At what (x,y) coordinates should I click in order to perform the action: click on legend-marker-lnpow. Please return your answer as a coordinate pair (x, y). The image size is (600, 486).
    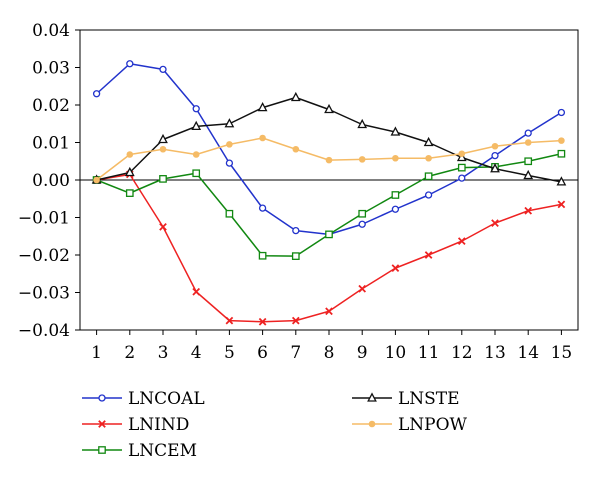
    Looking at the image, I should click on (372, 424).